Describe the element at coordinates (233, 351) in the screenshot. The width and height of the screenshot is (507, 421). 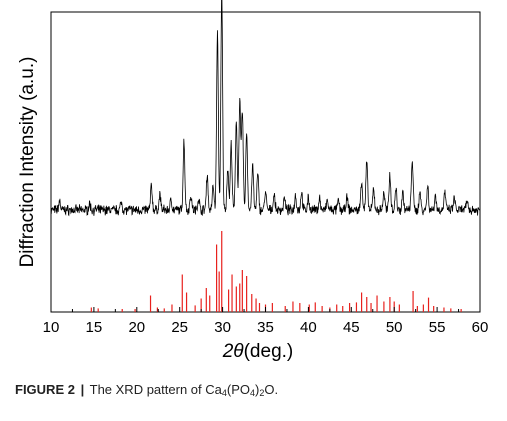
I see `x-axis-label-symbol: 2θ` at that location.